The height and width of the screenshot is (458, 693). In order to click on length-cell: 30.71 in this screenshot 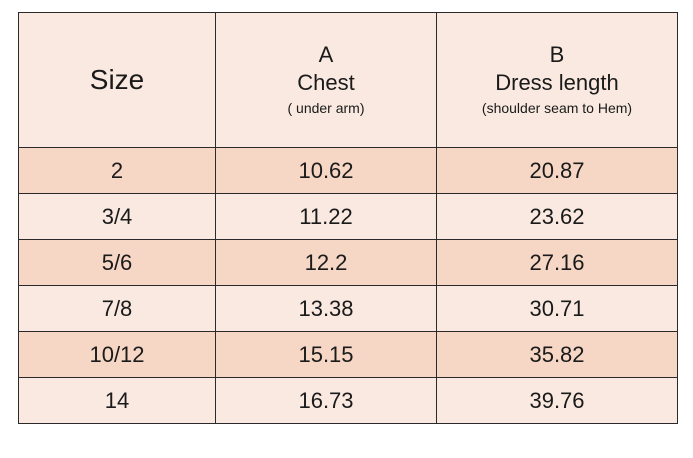, I will do `click(557, 308)`.